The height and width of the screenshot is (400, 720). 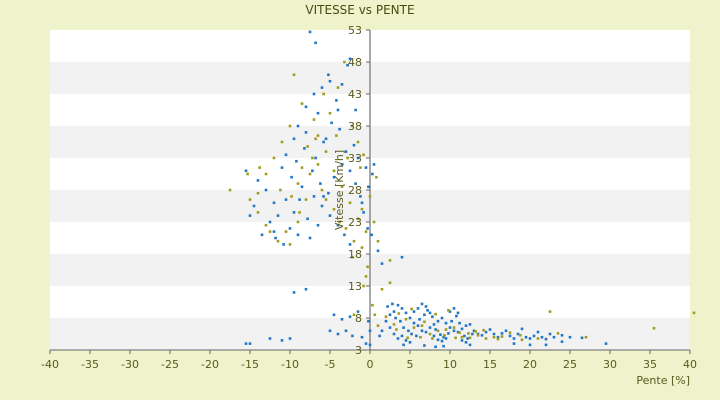 What do you see at coordinates (170, 364) in the screenshot?
I see `x-tick-label: -25` at bounding box center [170, 364].